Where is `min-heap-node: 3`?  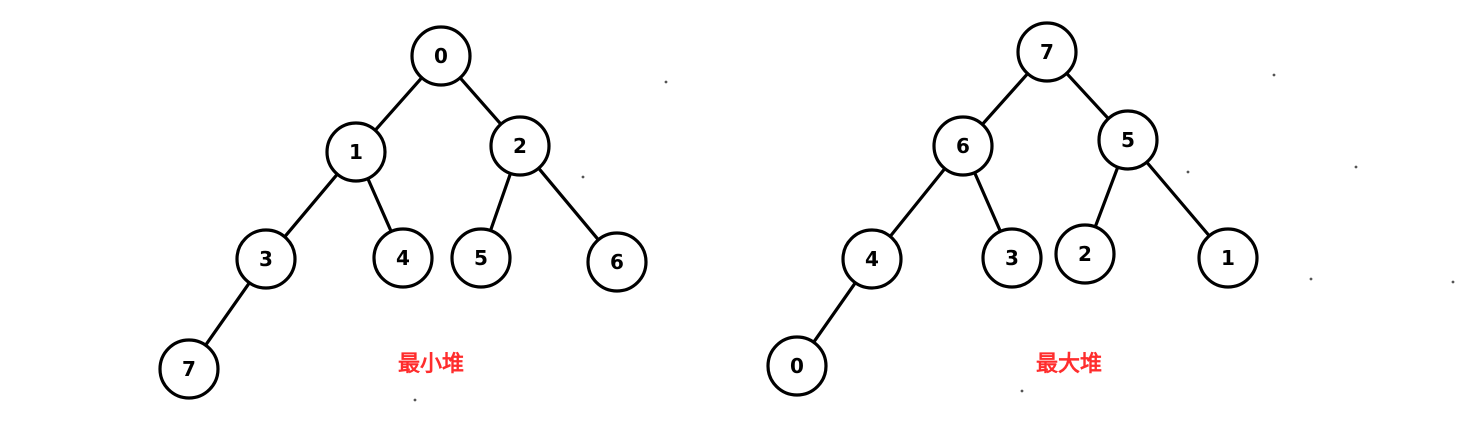
min-heap-node: 3 is located at coordinates (266, 259).